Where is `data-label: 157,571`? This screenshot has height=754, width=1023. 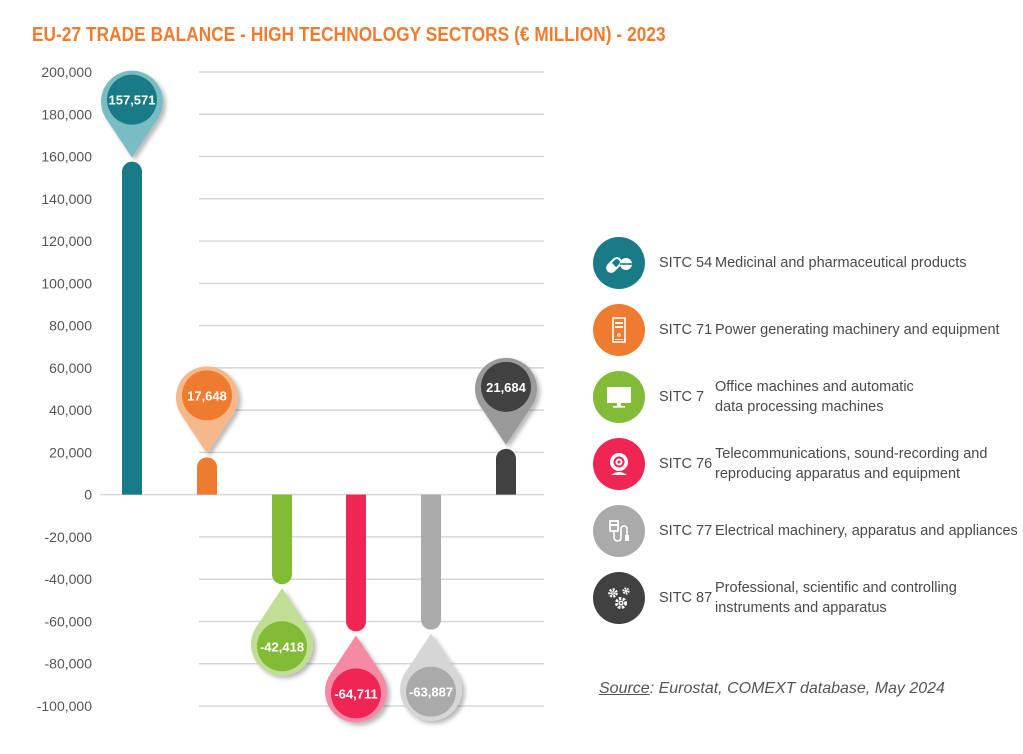 data-label: 157,571 is located at coordinates (132, 100).